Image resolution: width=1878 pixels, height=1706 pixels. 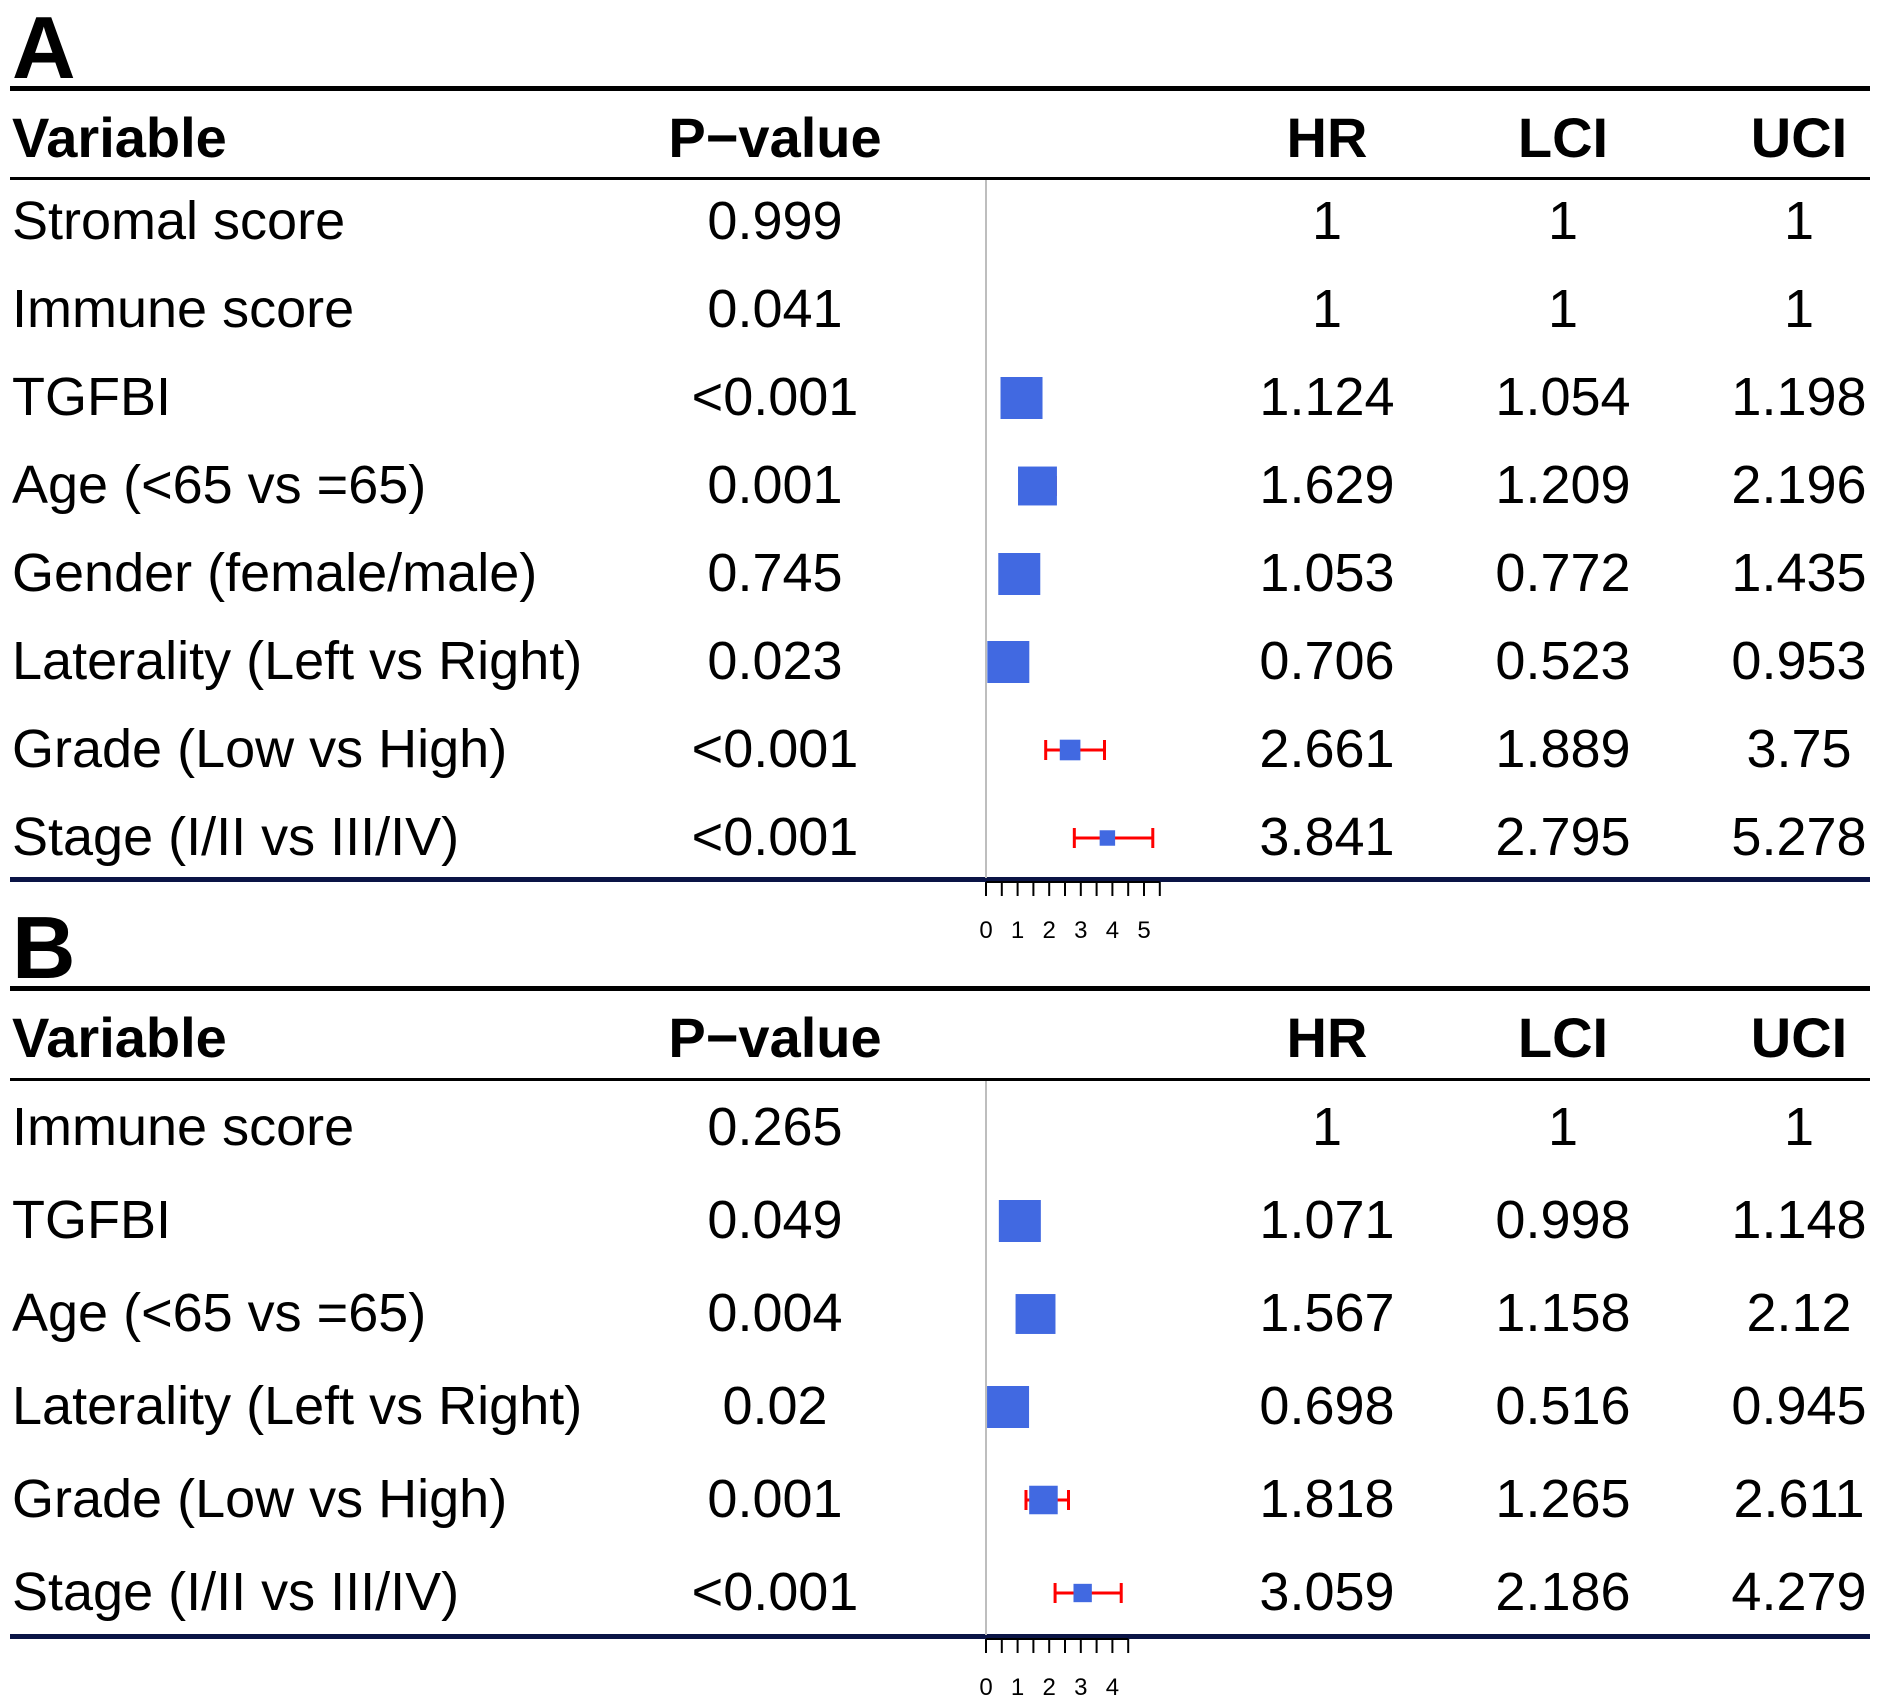 I want to click on x-tick-label: 4, so click(x=1112, y=930).